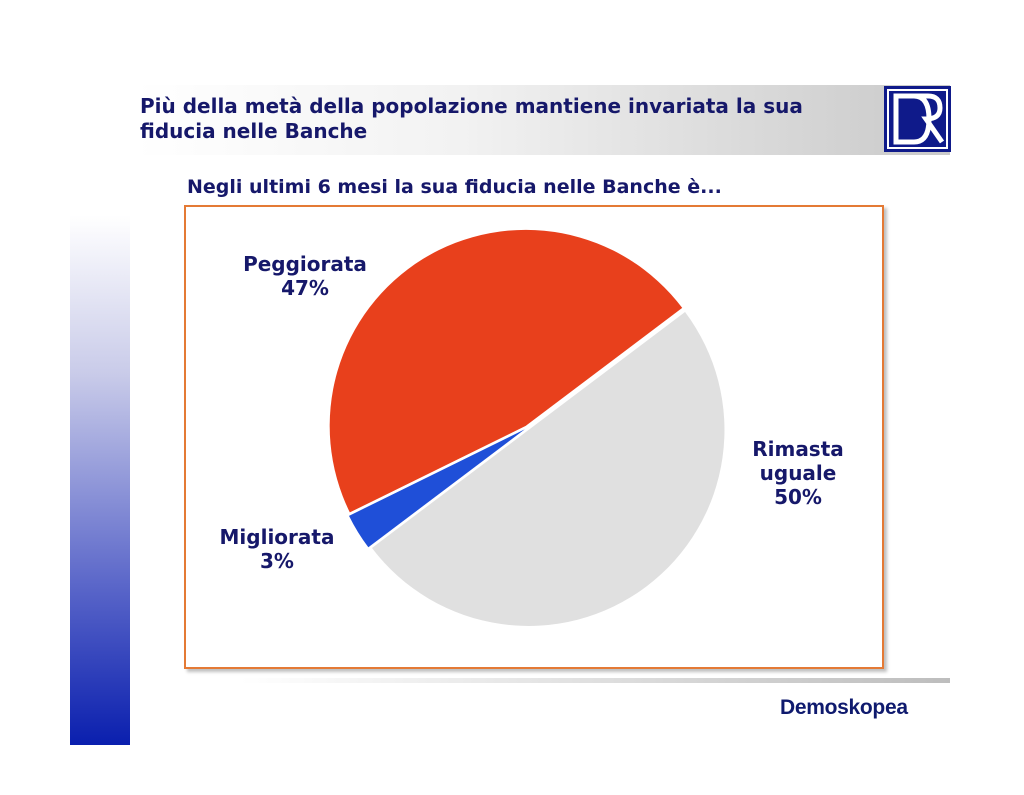 Image resolution: width=1024 pixels, height=795 pixels. I want to click on brand-name: Demoskopea, so click(844, 707).